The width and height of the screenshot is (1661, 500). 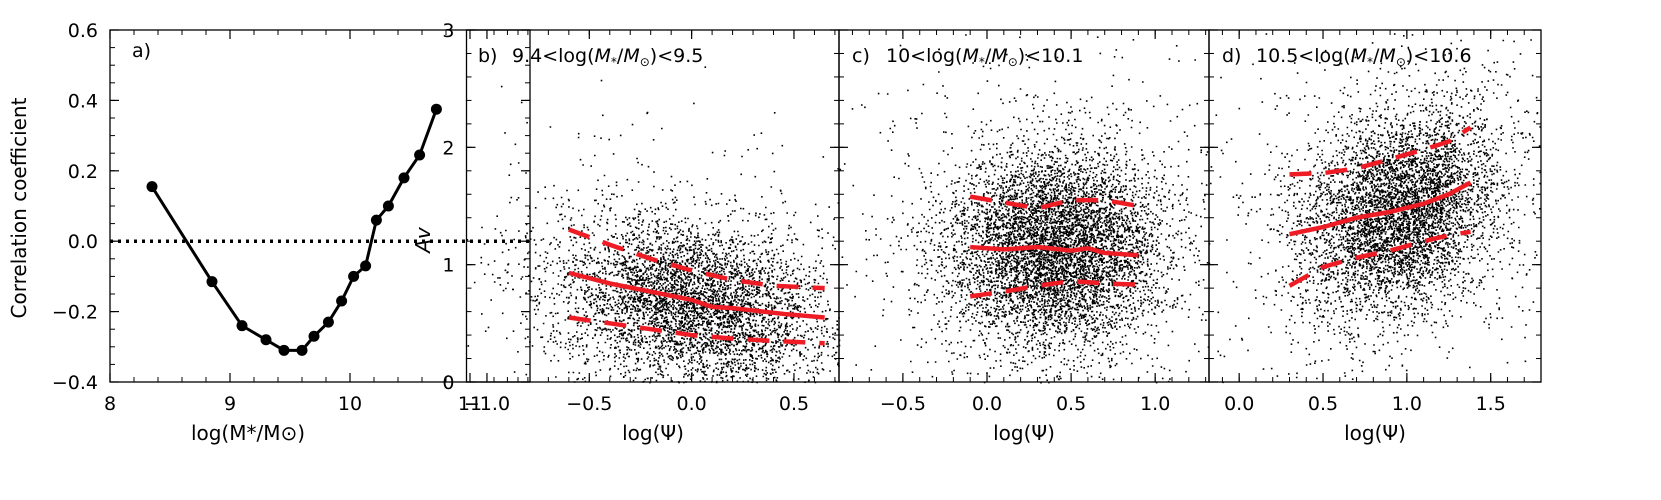 I want to click on x-tick-label: 9, so click(x=230, y=404).